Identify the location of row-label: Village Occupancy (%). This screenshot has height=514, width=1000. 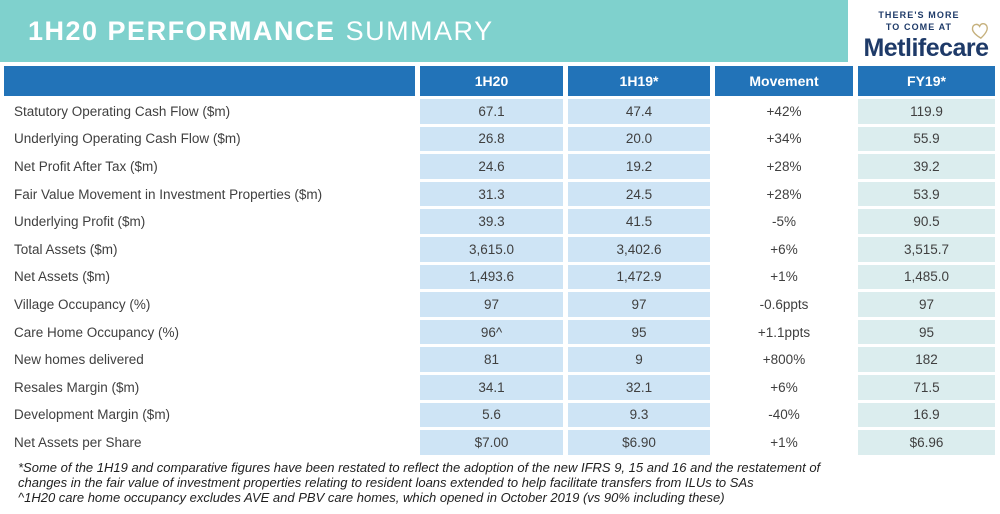
(209, 304).